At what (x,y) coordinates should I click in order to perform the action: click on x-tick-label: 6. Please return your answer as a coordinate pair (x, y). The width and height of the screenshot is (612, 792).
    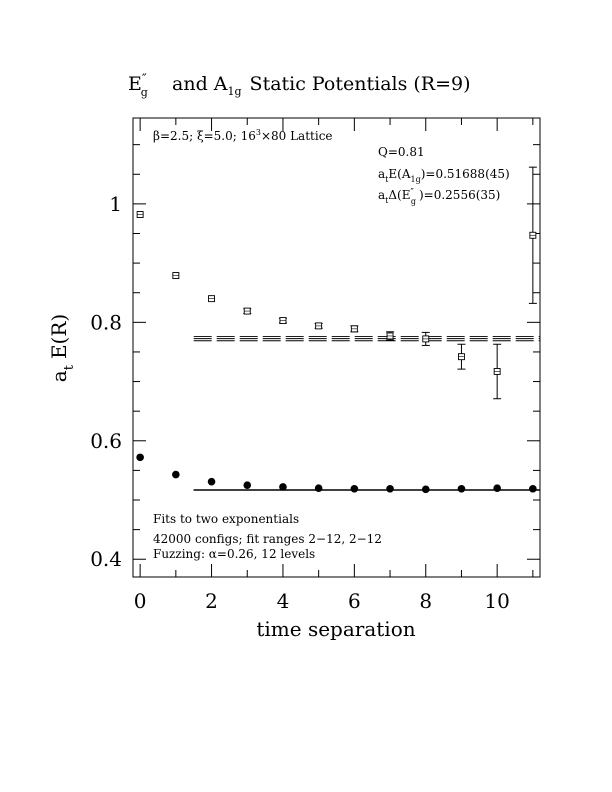
    Looking at the image, I should click on (354, 601).